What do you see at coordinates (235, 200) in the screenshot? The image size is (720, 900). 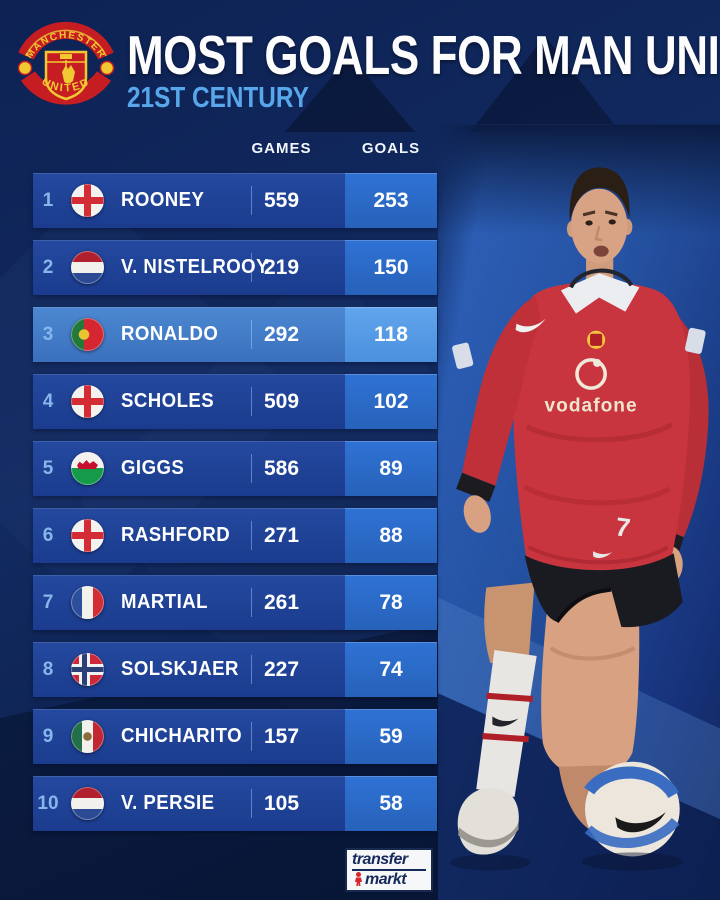 I see `table-row: 1 ROONEY 559 253` at bounding box center [235, 200].